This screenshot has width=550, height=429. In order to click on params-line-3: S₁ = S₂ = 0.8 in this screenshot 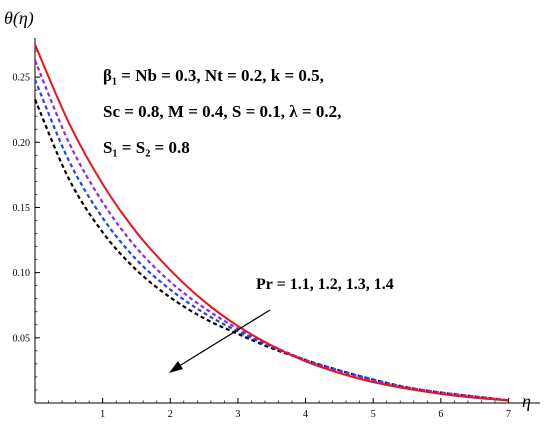, I will do `click(146, 147)`.